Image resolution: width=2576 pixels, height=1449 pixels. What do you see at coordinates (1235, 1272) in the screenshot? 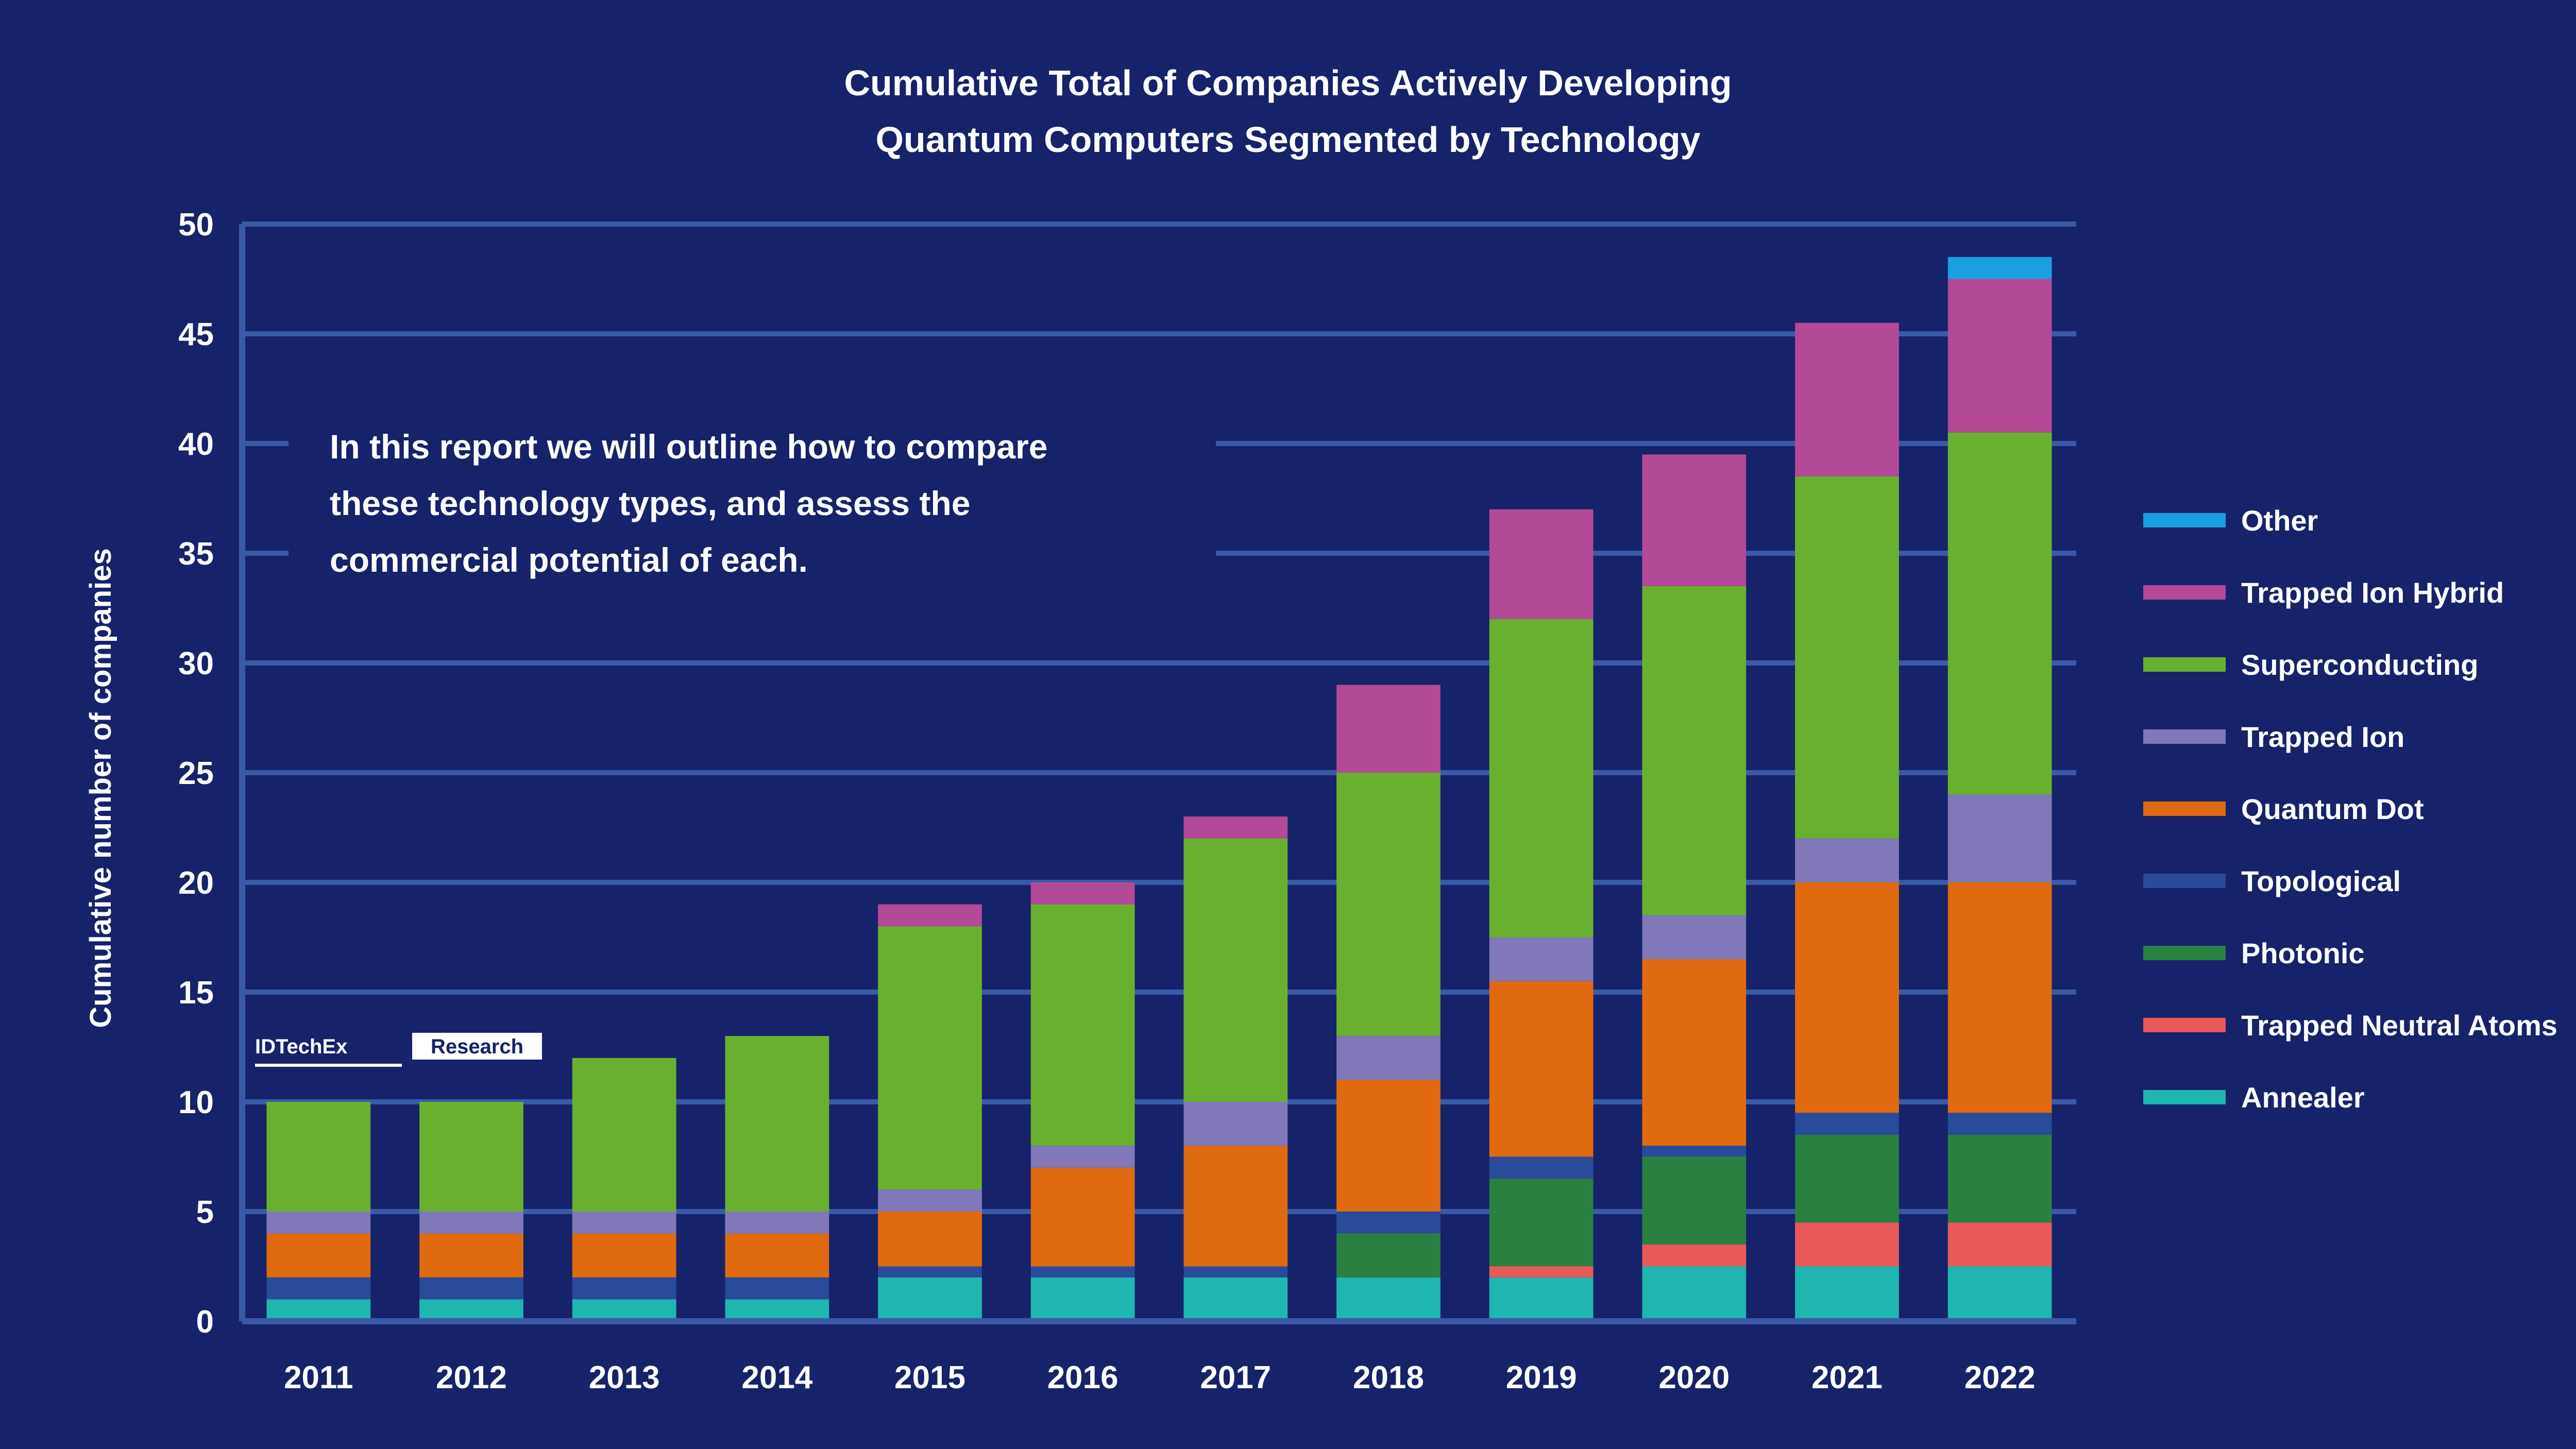
I see `bar-segment-2017-topological` at bounding box center [1235, 1272].